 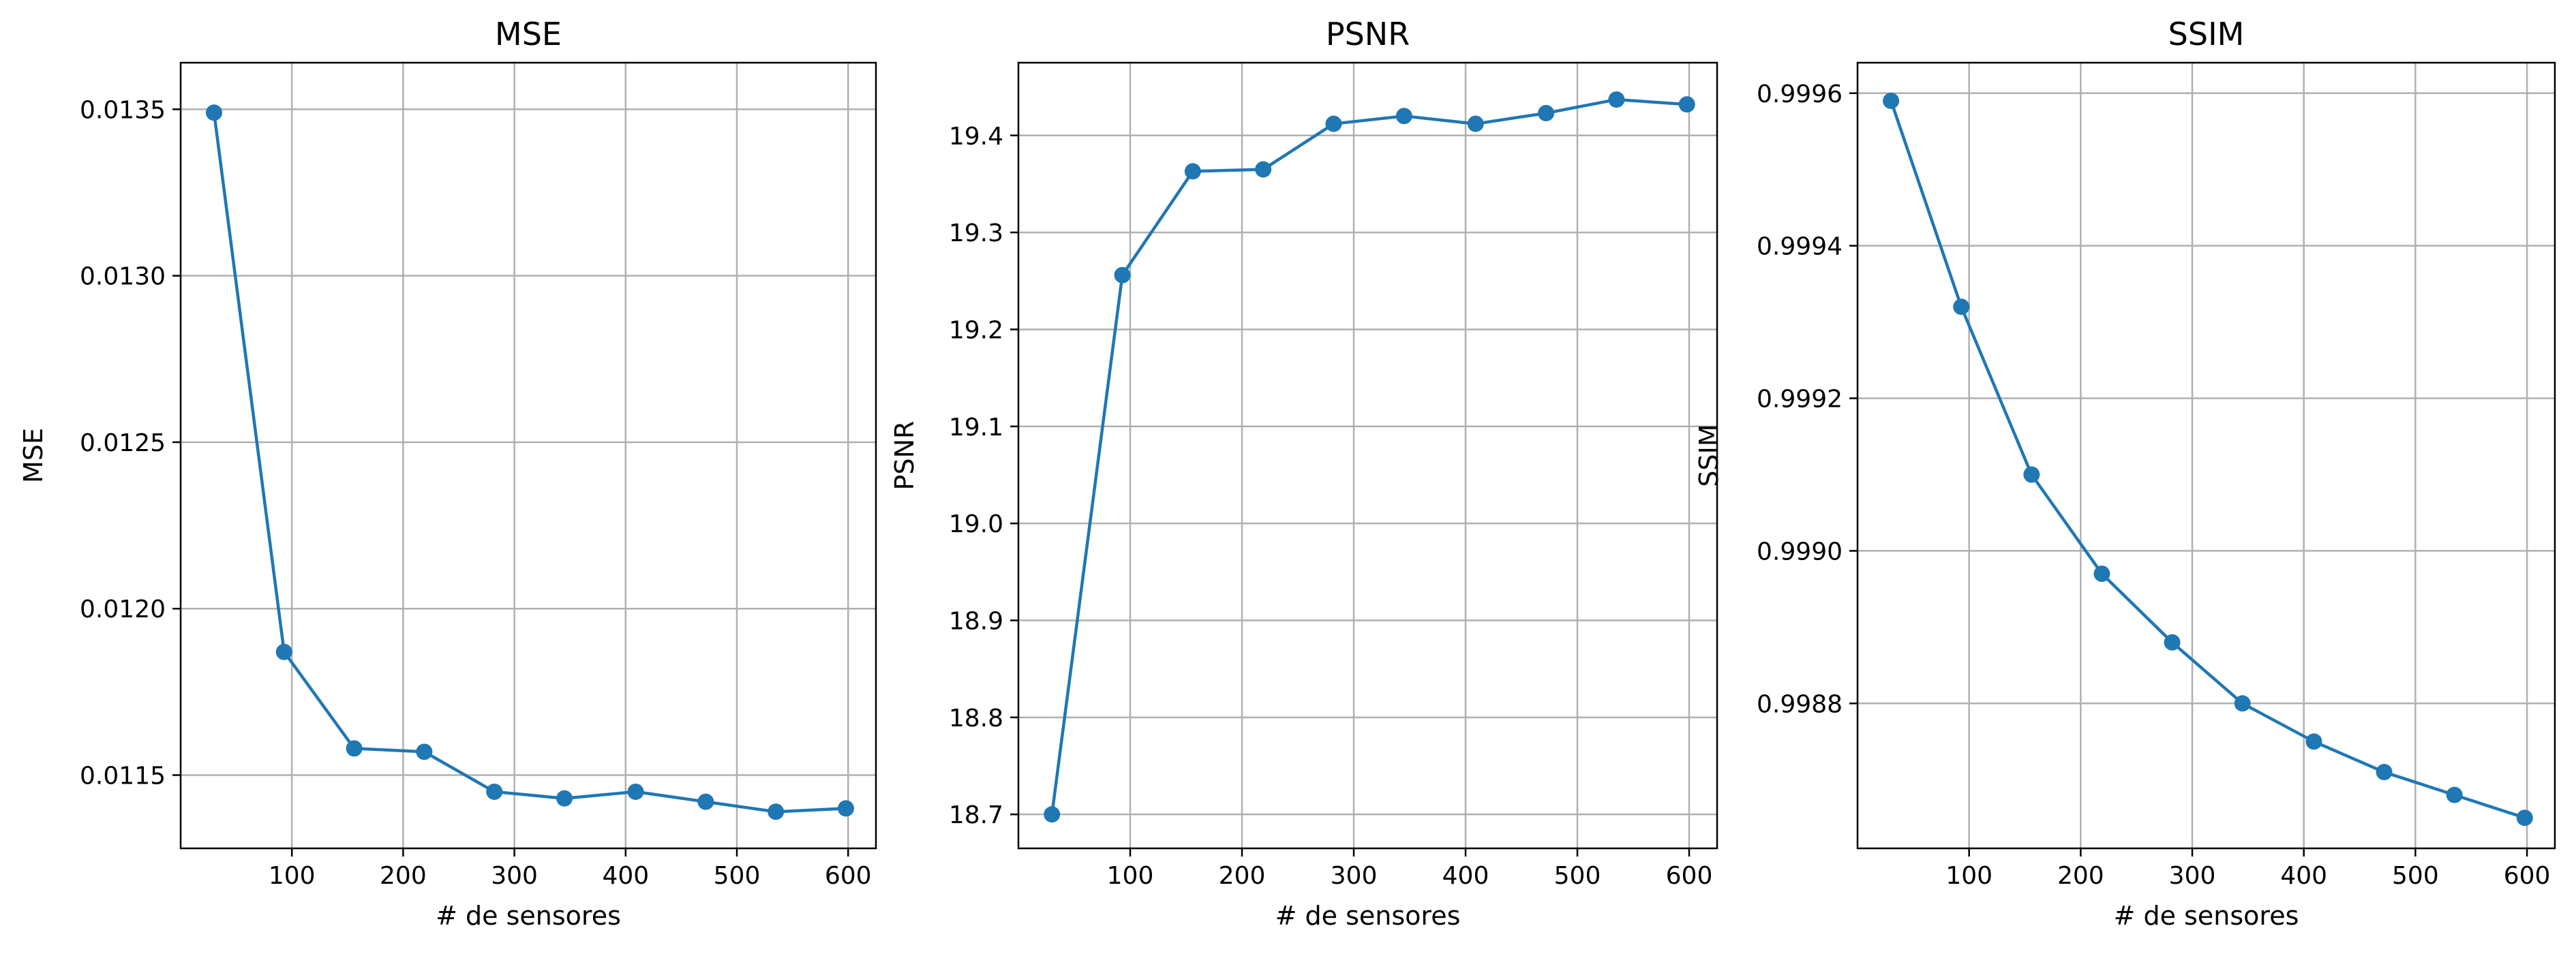 What do you see at coordinates (976, 233) in the screenshot?
I see `y-tick-label: 19.3` at bounding box center [976, 233].